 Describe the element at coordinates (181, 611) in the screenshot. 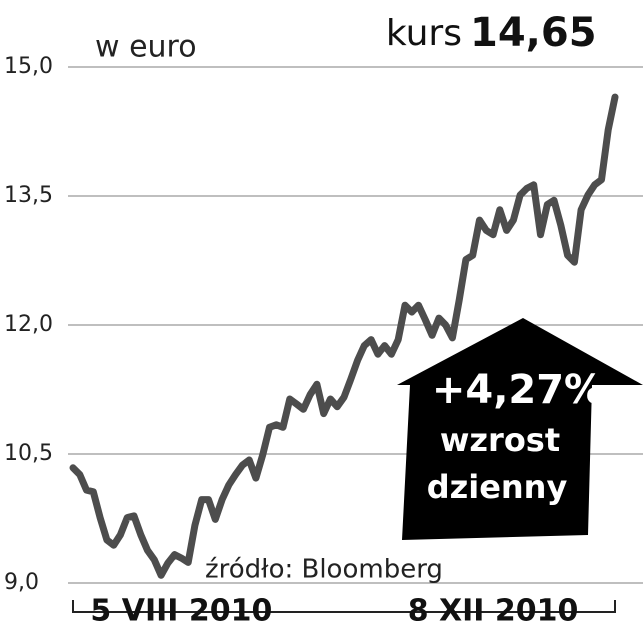

I see `x-tick-label: 5 VIII 2010` at that location.